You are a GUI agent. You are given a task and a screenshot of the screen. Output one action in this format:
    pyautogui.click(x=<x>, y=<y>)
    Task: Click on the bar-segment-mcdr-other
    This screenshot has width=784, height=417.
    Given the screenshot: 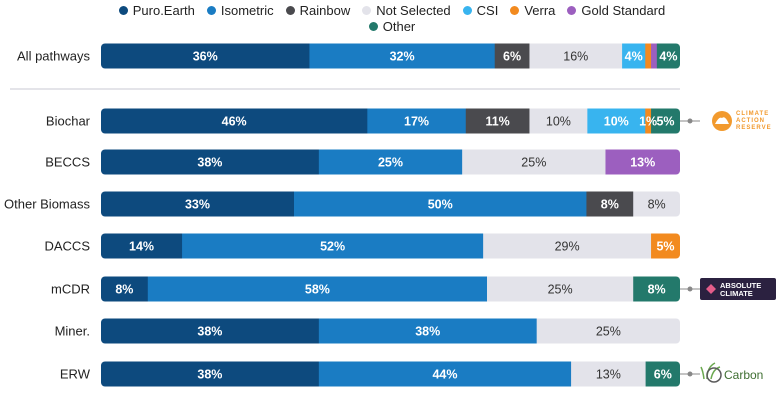 What is the action you would take?
    pyautogui.click(x=656, y=289)
    